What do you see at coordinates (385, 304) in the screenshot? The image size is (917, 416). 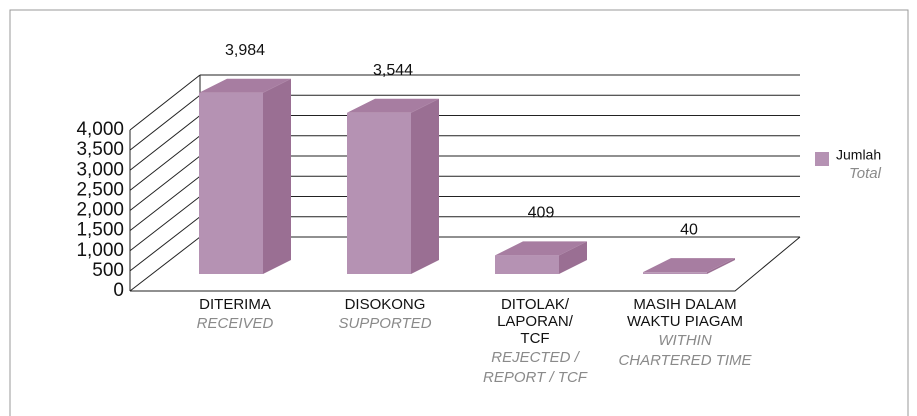 I see `x-tick-label: DISOKONG` at bounding box center [385, 304].